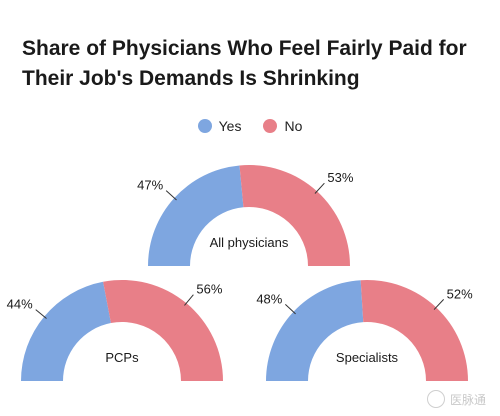 This screenshot has width=500, height=416. I want to click on legend-label-no: No, so click(293, 126).